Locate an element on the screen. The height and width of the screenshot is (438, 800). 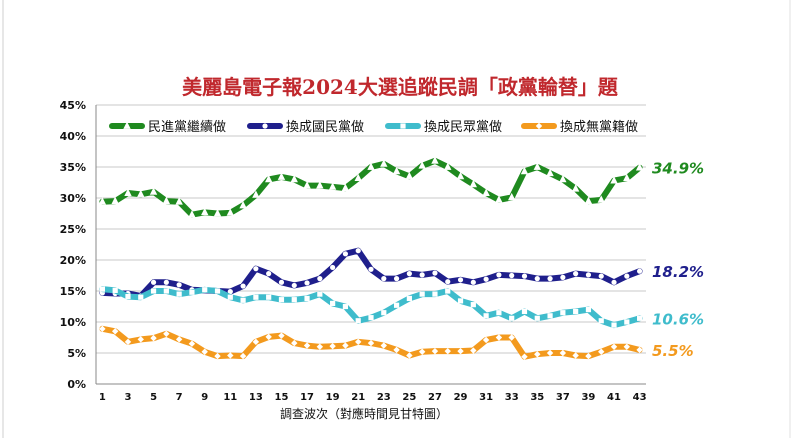
x-axis-label: 調查波次（對應時間見甘特圖） is located at coordinates (364, 413).